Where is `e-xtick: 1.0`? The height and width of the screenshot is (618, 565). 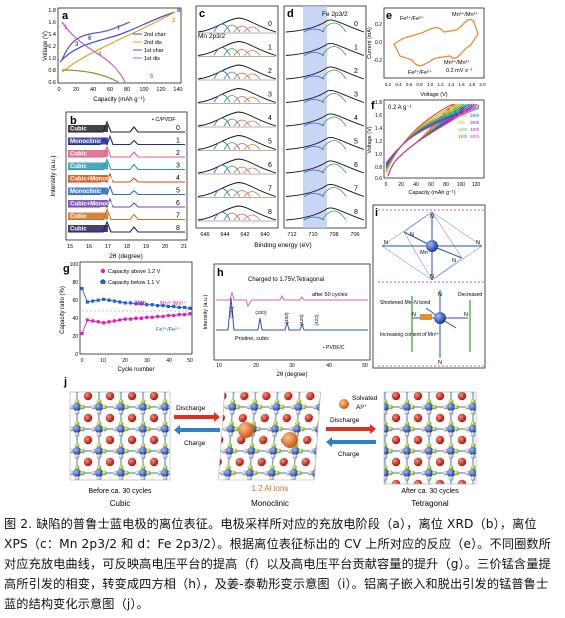 e-xtick: 1.0 is located at coordinates (430, 84).